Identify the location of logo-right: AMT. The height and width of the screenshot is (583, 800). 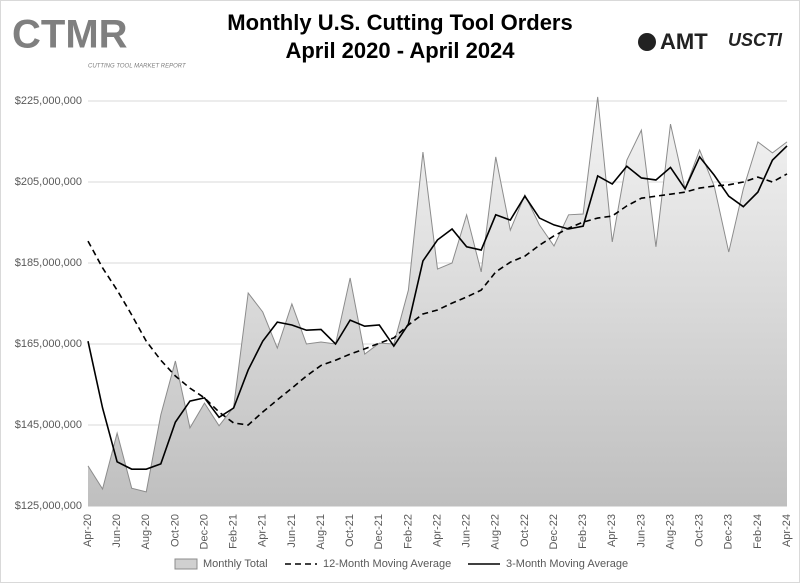
(684, 41).